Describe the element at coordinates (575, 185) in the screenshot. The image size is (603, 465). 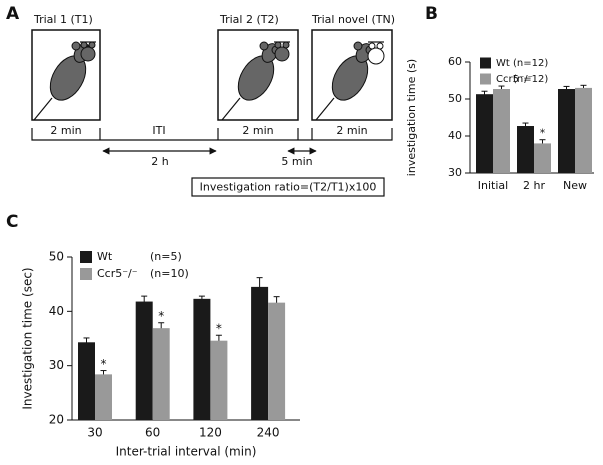
I see `x-tick-label: New` at that location.